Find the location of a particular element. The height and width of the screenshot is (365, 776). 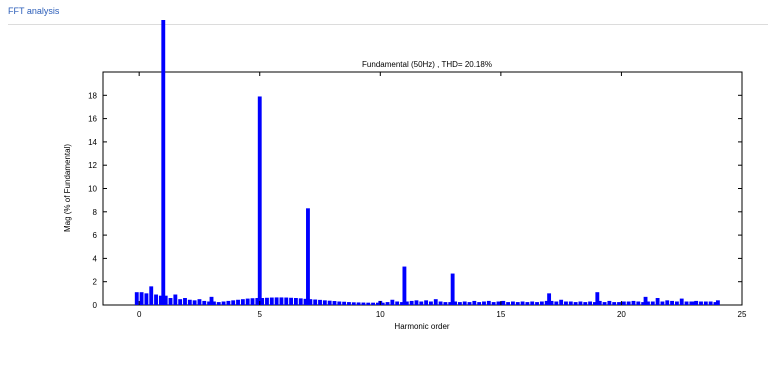

y-tick-label-18: 18 is located at coordinates (92, 95).